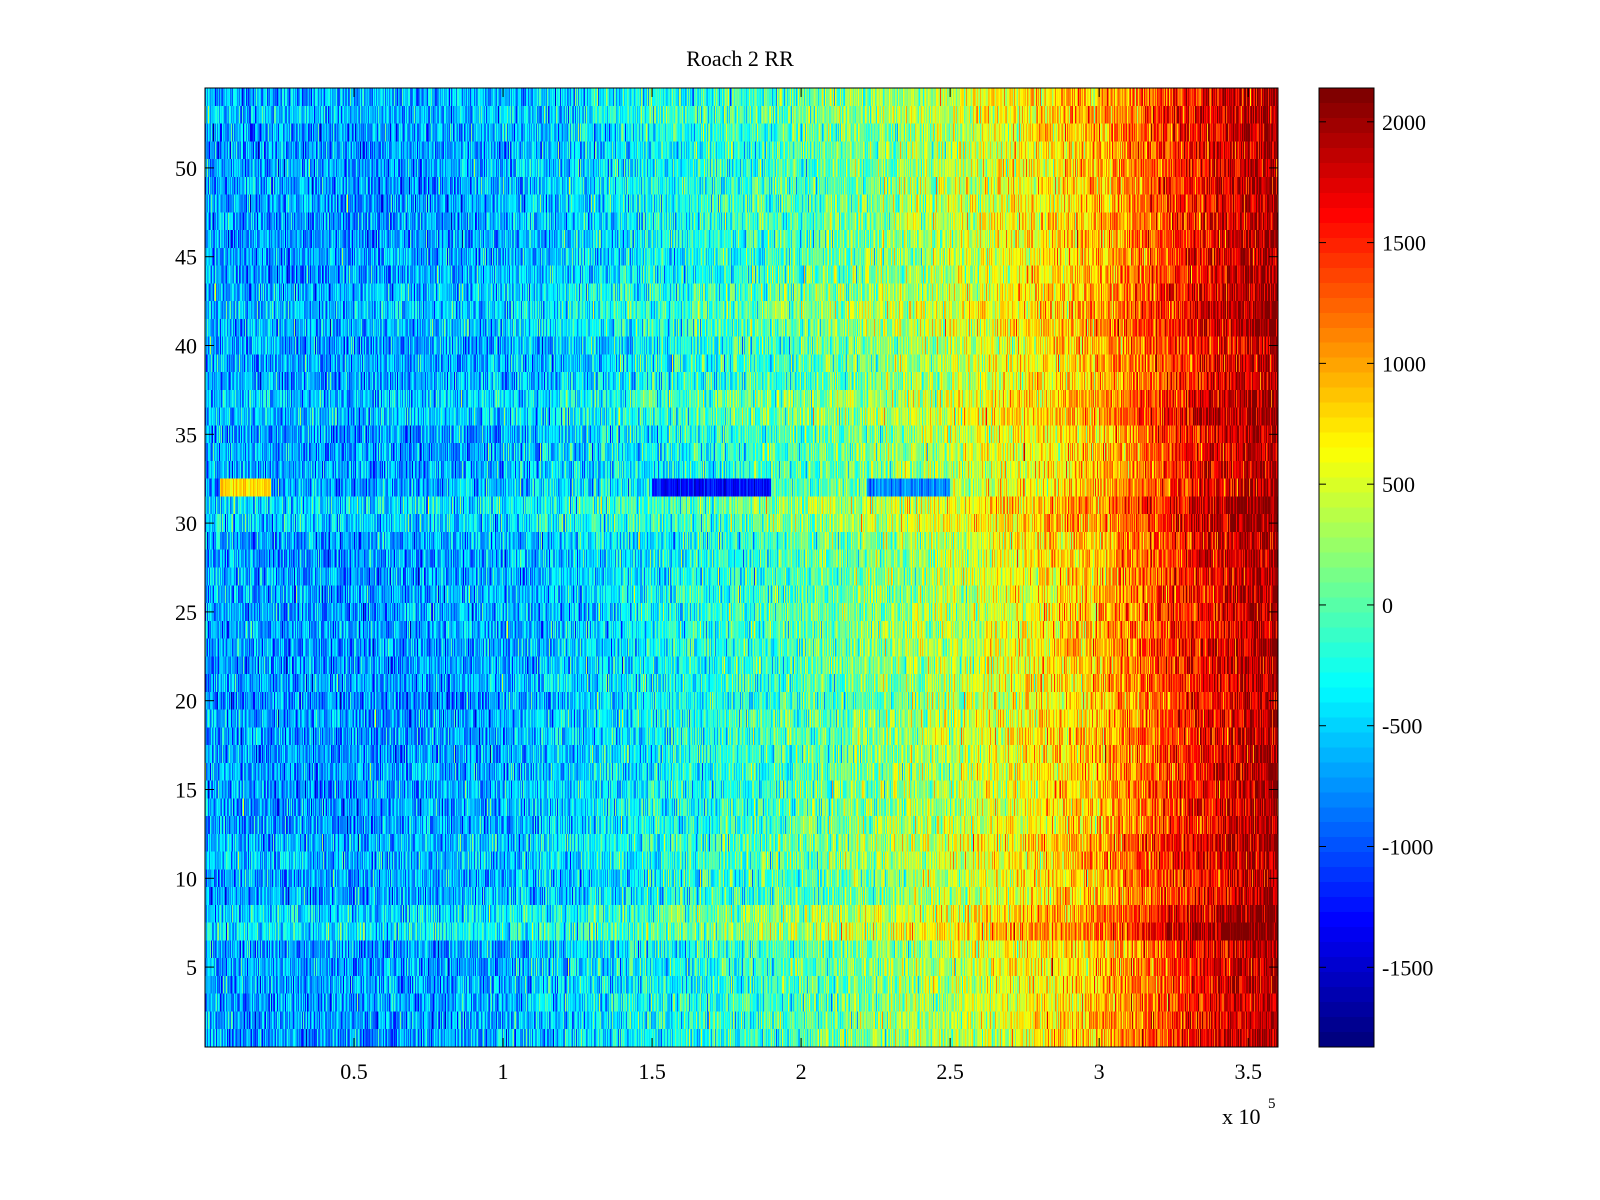  I want to click on colorbar-tick-label: 1500, so click(1404, 243).